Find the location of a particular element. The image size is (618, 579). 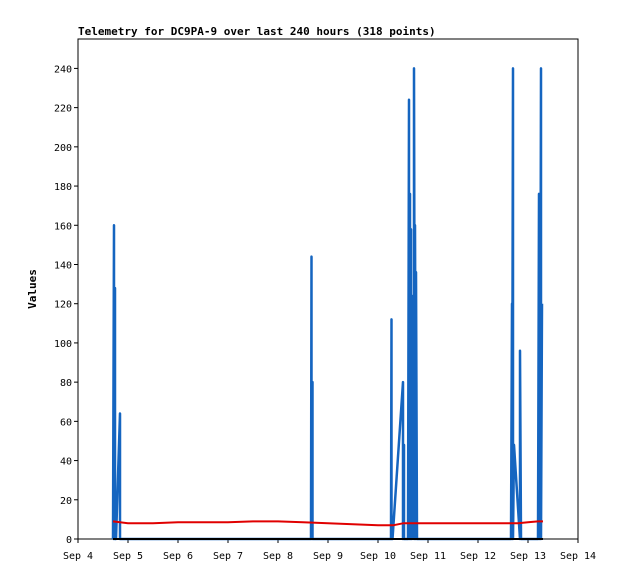

x-tick-label: Sep 12 is located at coordinates (478, 556).